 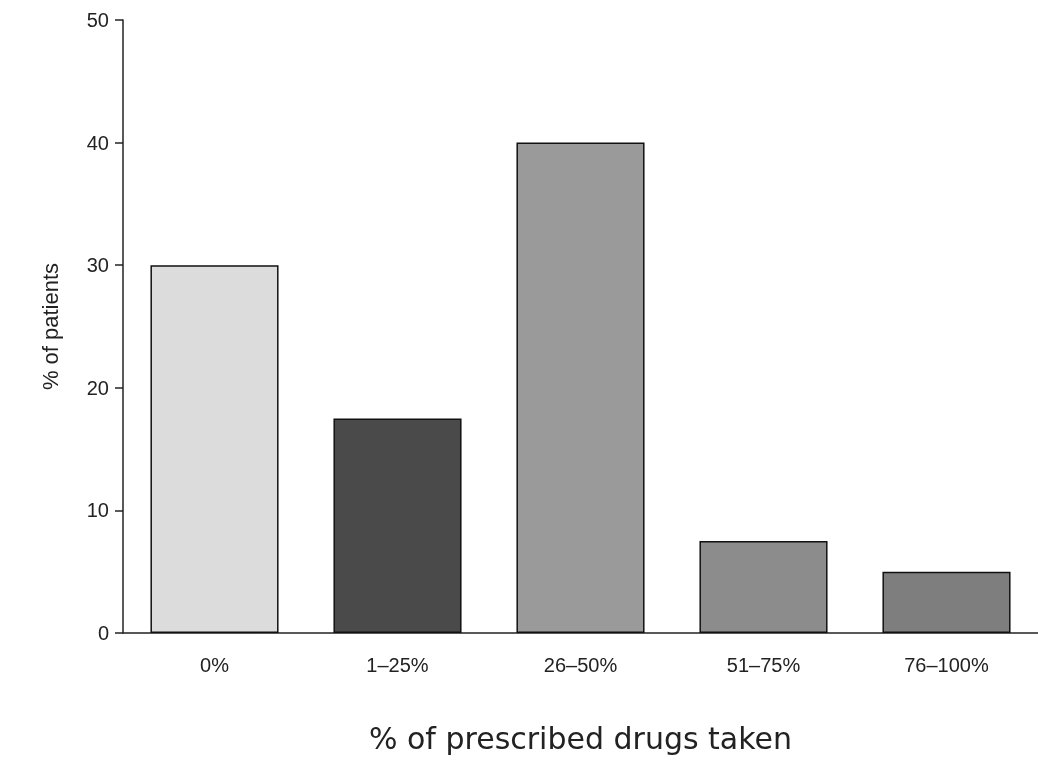 What do you see at coordinates (763, 665) in the screenshot?
I see `x-tick-label: 51–75%` at bounding box center [763, 665].